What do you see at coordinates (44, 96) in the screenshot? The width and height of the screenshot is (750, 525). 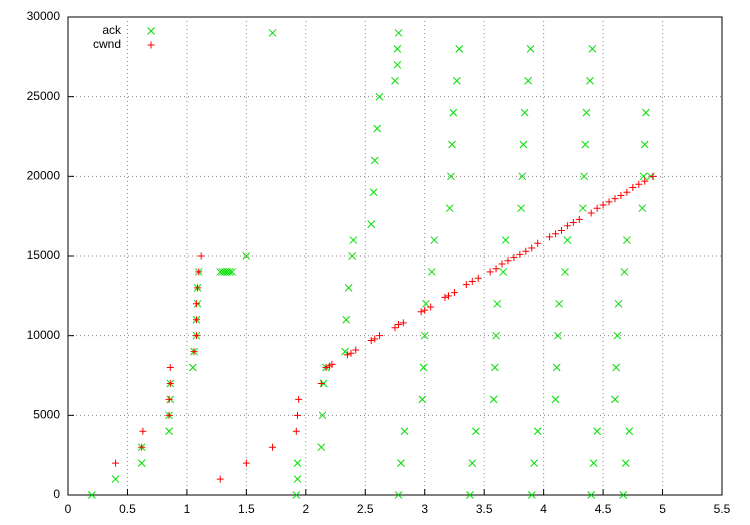 I see `y-tick-label: 25000` at bounding box center [44, 96].